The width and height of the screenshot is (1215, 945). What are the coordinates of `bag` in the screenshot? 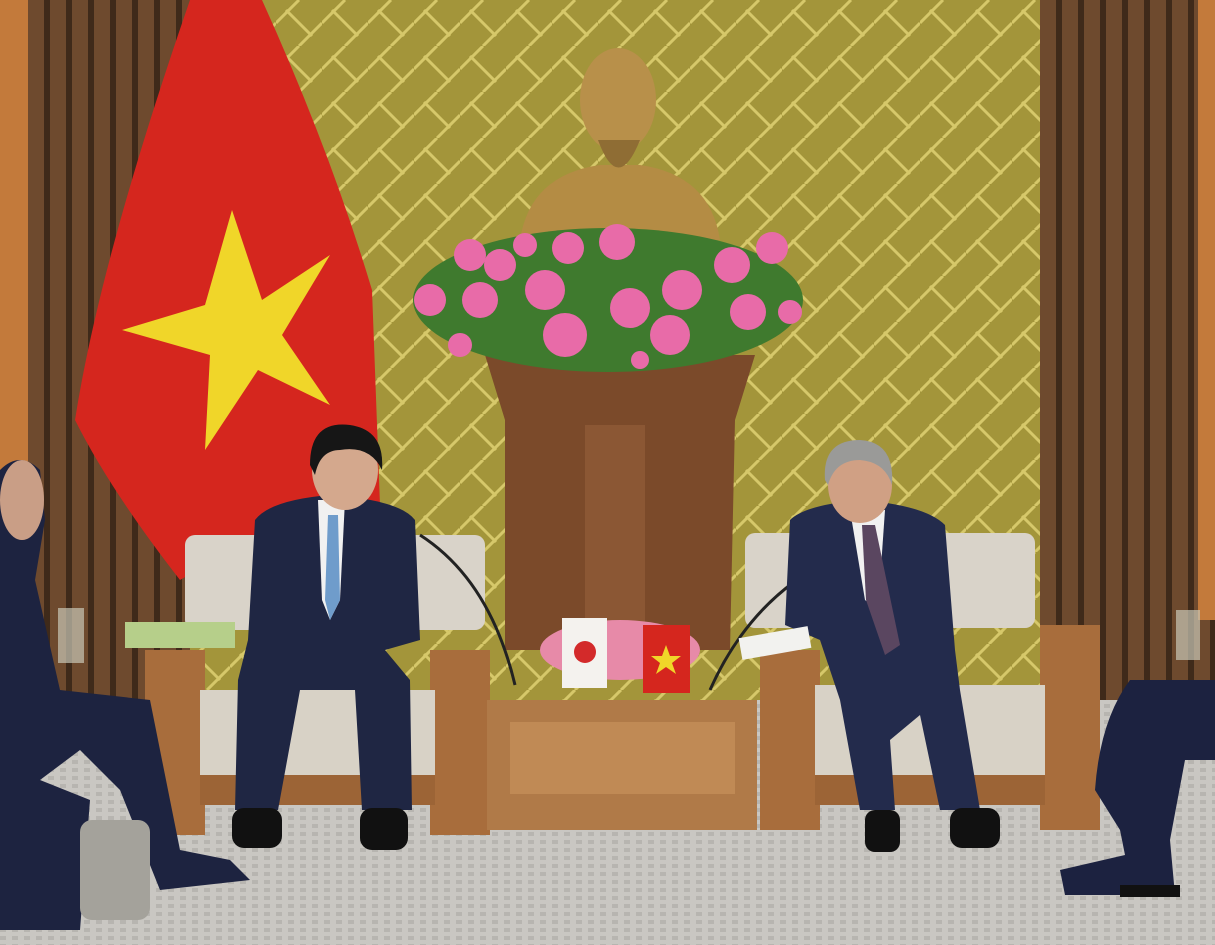 It's located at (115, 870).